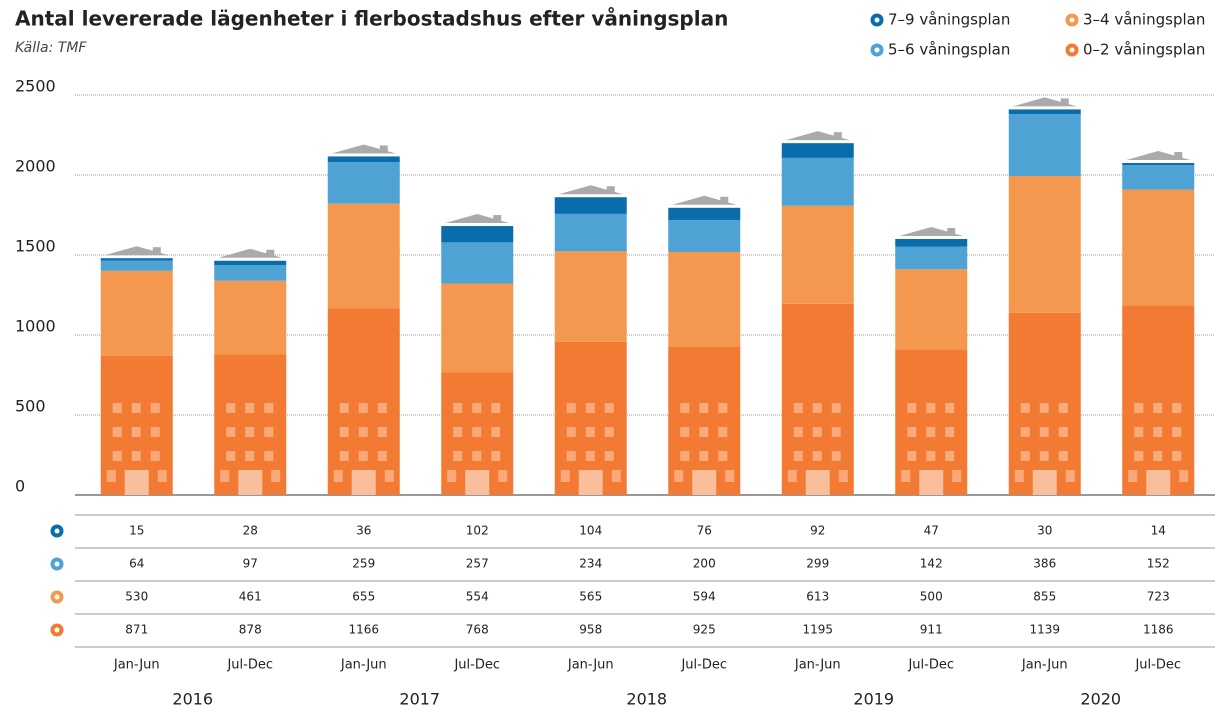 Image resolution: width=1219 pixels, height=713 pixels. What do you see at coordinates (931, 531) in the screenshot?
I see `table-value: 47` at bounding box center [931, 531].